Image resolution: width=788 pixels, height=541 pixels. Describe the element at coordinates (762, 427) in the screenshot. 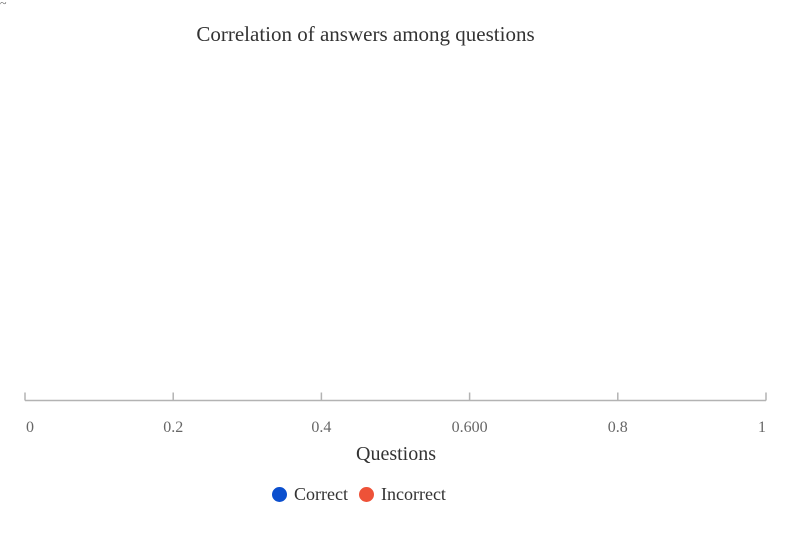

I see `x-tick-label: 1` at that location.